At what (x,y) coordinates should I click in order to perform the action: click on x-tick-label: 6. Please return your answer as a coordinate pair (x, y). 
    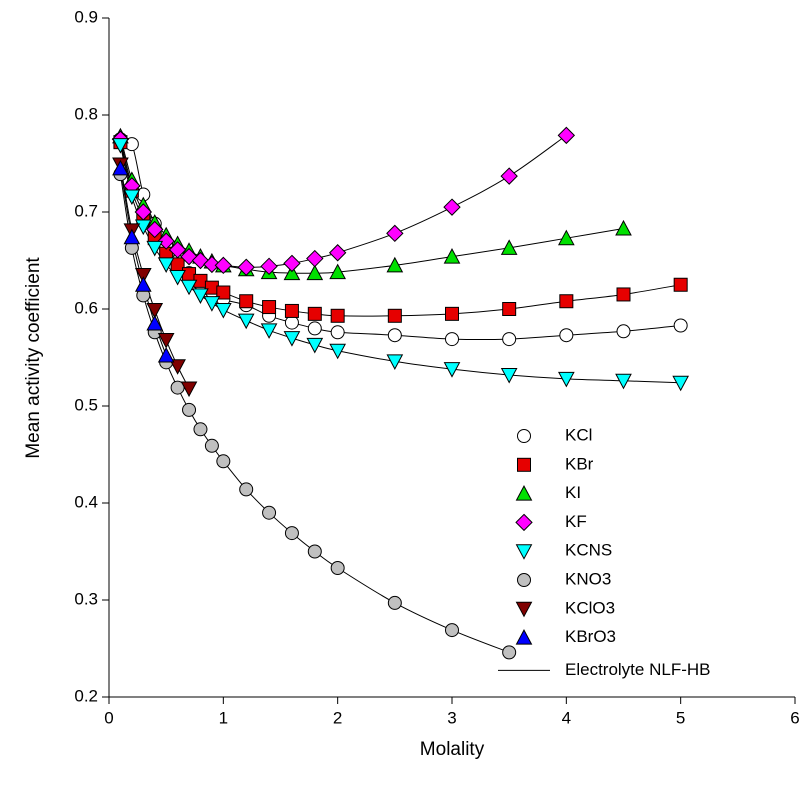
    Looking at the image, I should click on (794, 717).